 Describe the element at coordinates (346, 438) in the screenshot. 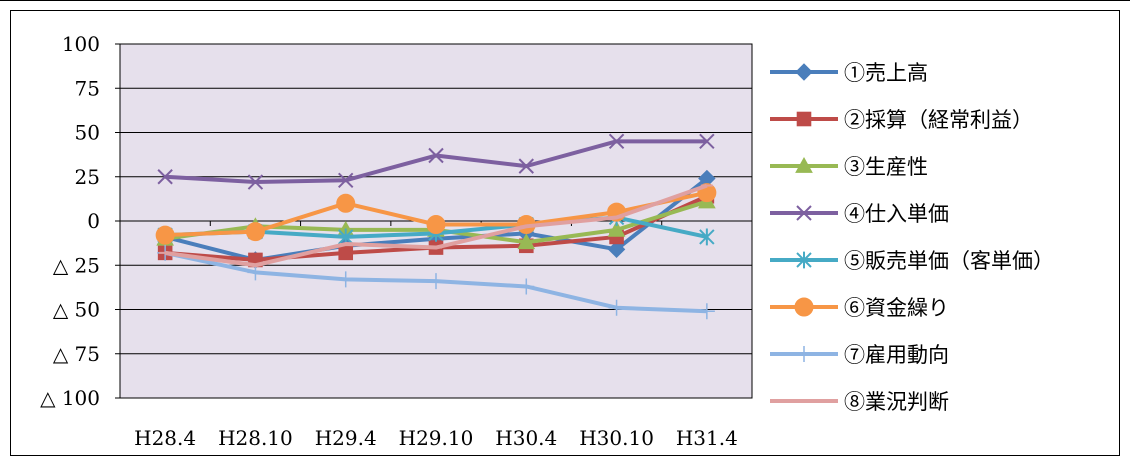

I see `x-tick-label: H29.4` at that location.